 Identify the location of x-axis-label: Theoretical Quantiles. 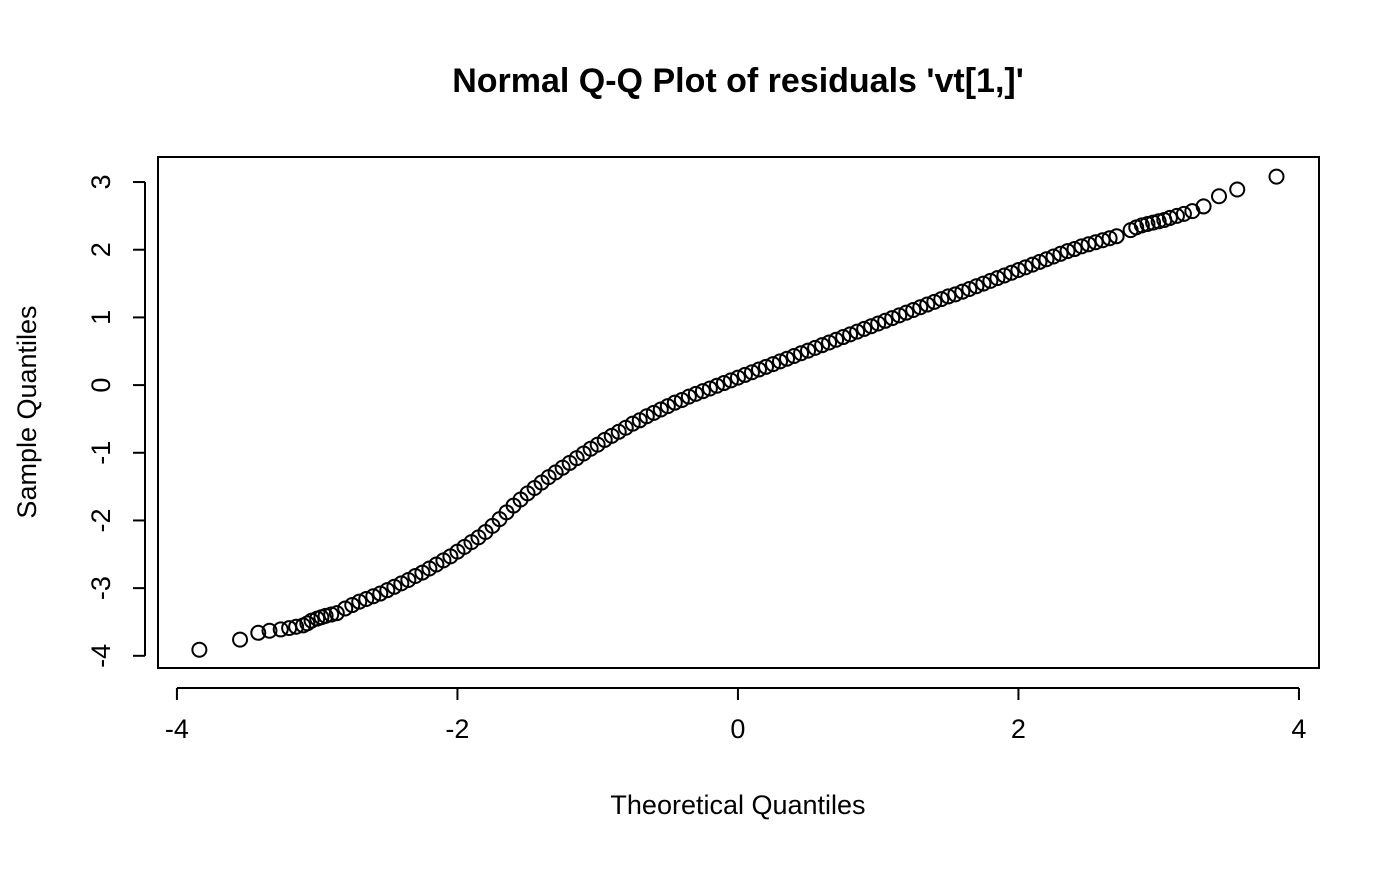
(737, 805).